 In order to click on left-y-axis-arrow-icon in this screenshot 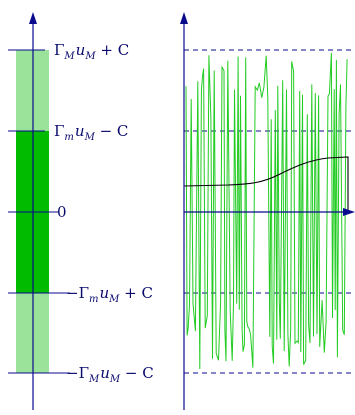, I will do `click(33, 18)`.